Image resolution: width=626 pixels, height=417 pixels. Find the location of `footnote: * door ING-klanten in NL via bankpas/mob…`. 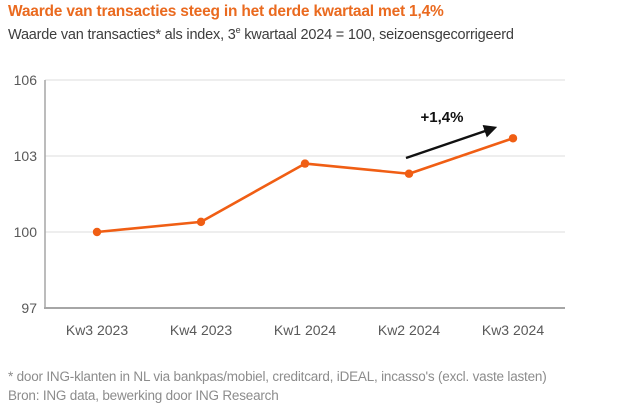

footnote: * door ING-klanten in NL via bankpas/mob… is located at coordinates (277, 376).